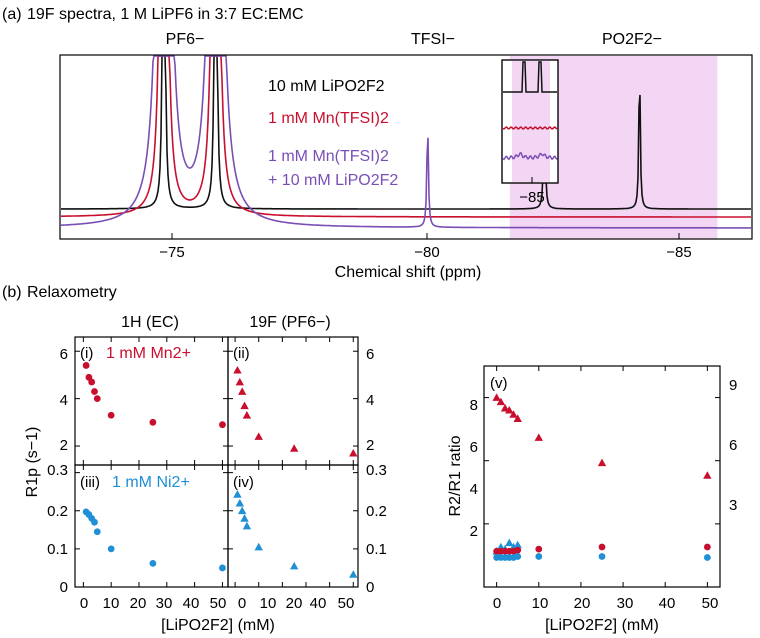  What do you see at coordinates (165, 14) in the screenshot?
I see `panel-a-title: 19F spectra, 1 M LiPF6 in 3:7 EC:EMC` at bounding box center [165, 14].